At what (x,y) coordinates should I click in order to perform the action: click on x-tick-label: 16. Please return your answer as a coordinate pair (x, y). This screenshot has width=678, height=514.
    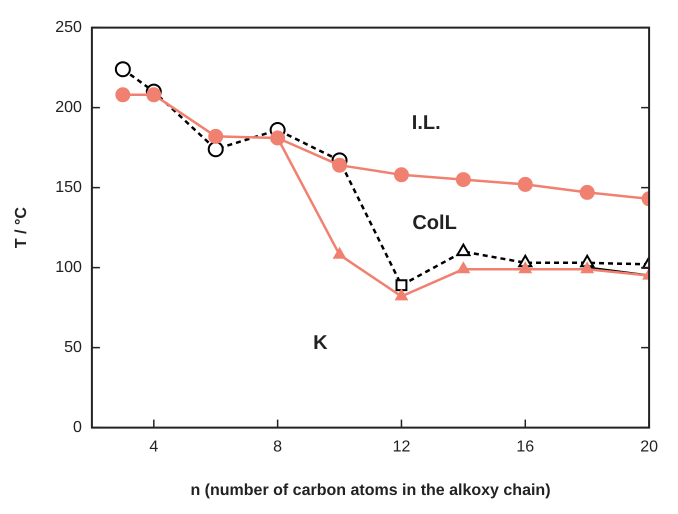
    Looking at the image, I should click on (525, 447).